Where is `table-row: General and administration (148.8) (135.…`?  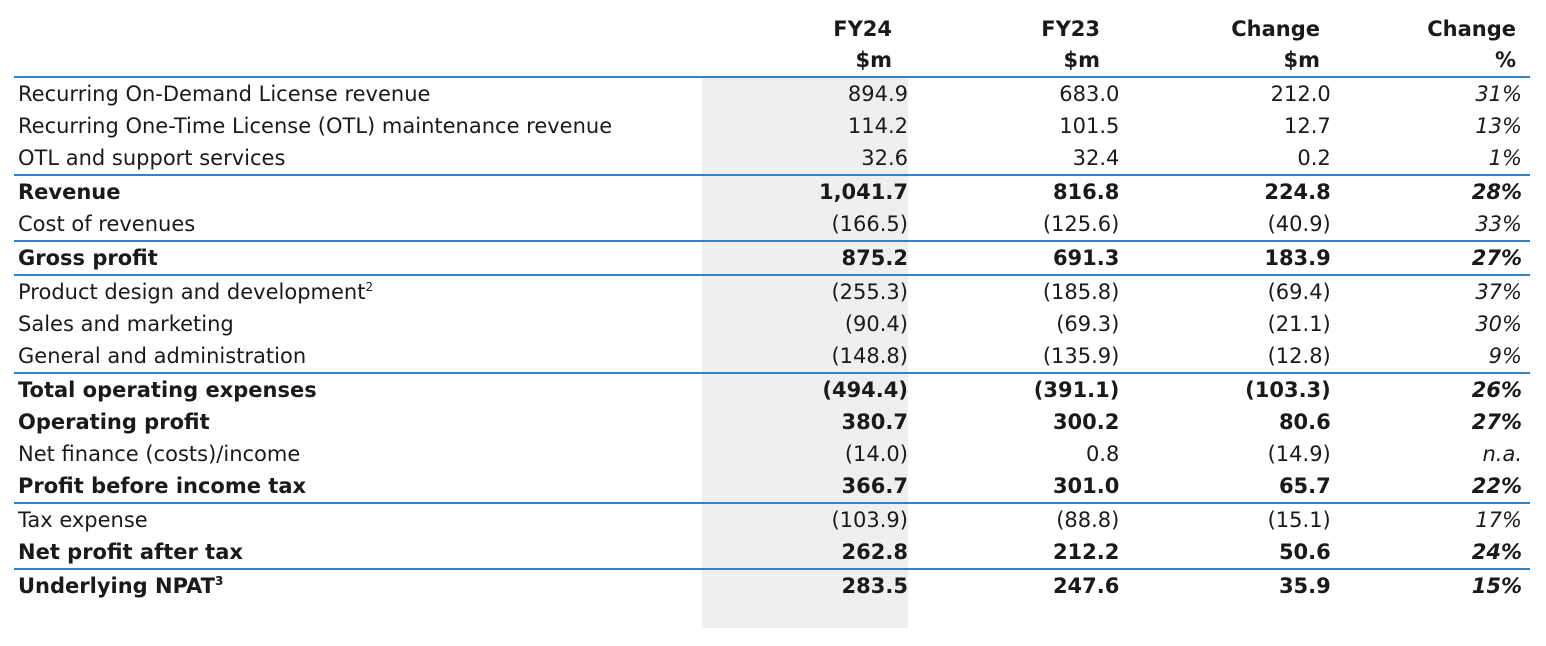 table-row: General and administration (148.8) (135.… is located at coordinates (772, 356).